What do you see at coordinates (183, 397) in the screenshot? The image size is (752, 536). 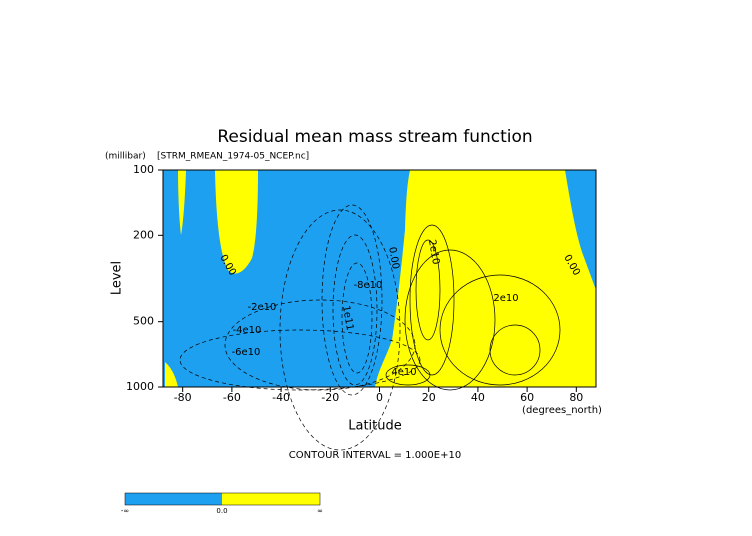 I see `x-tick-label: -80` at bounding box center [183, 397].